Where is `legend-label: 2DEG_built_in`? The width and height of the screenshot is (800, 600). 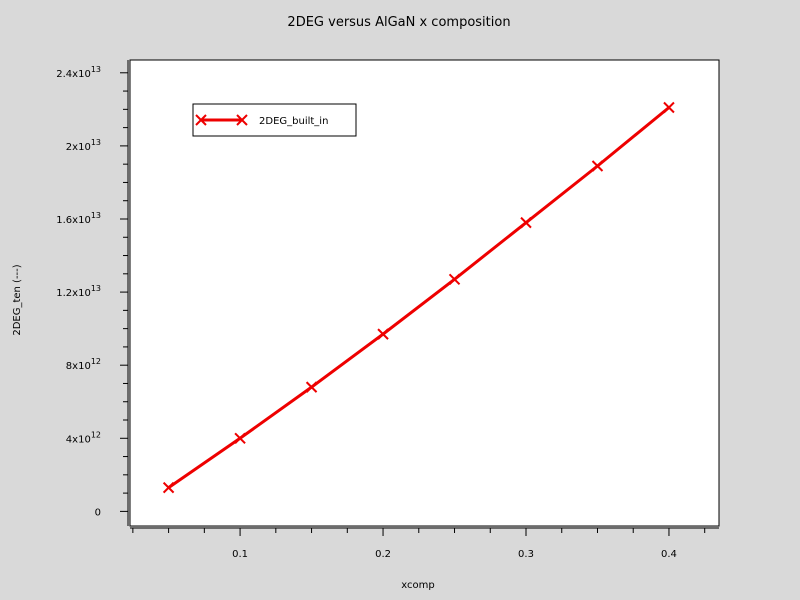
legend-label: 2DEG_built_in is located at coordinates (293, 121).